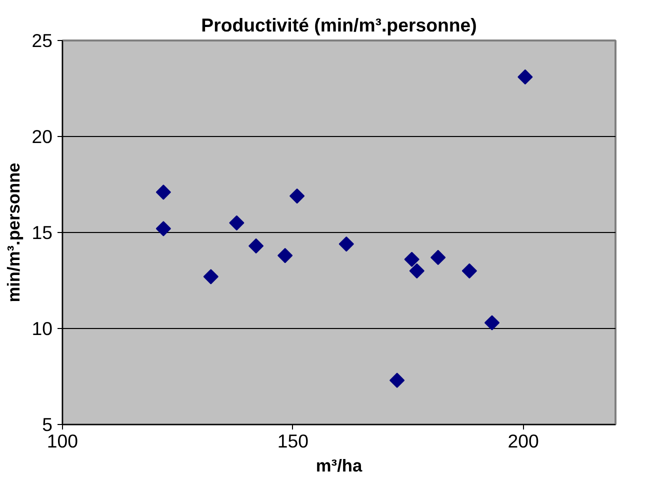 Image resolution: width=661 pixels, height=484 pixels. What do you see at coordinates (523, 441) in the screenshot?
I see `x-tick-label: 200` at bounding box center [523, 441].